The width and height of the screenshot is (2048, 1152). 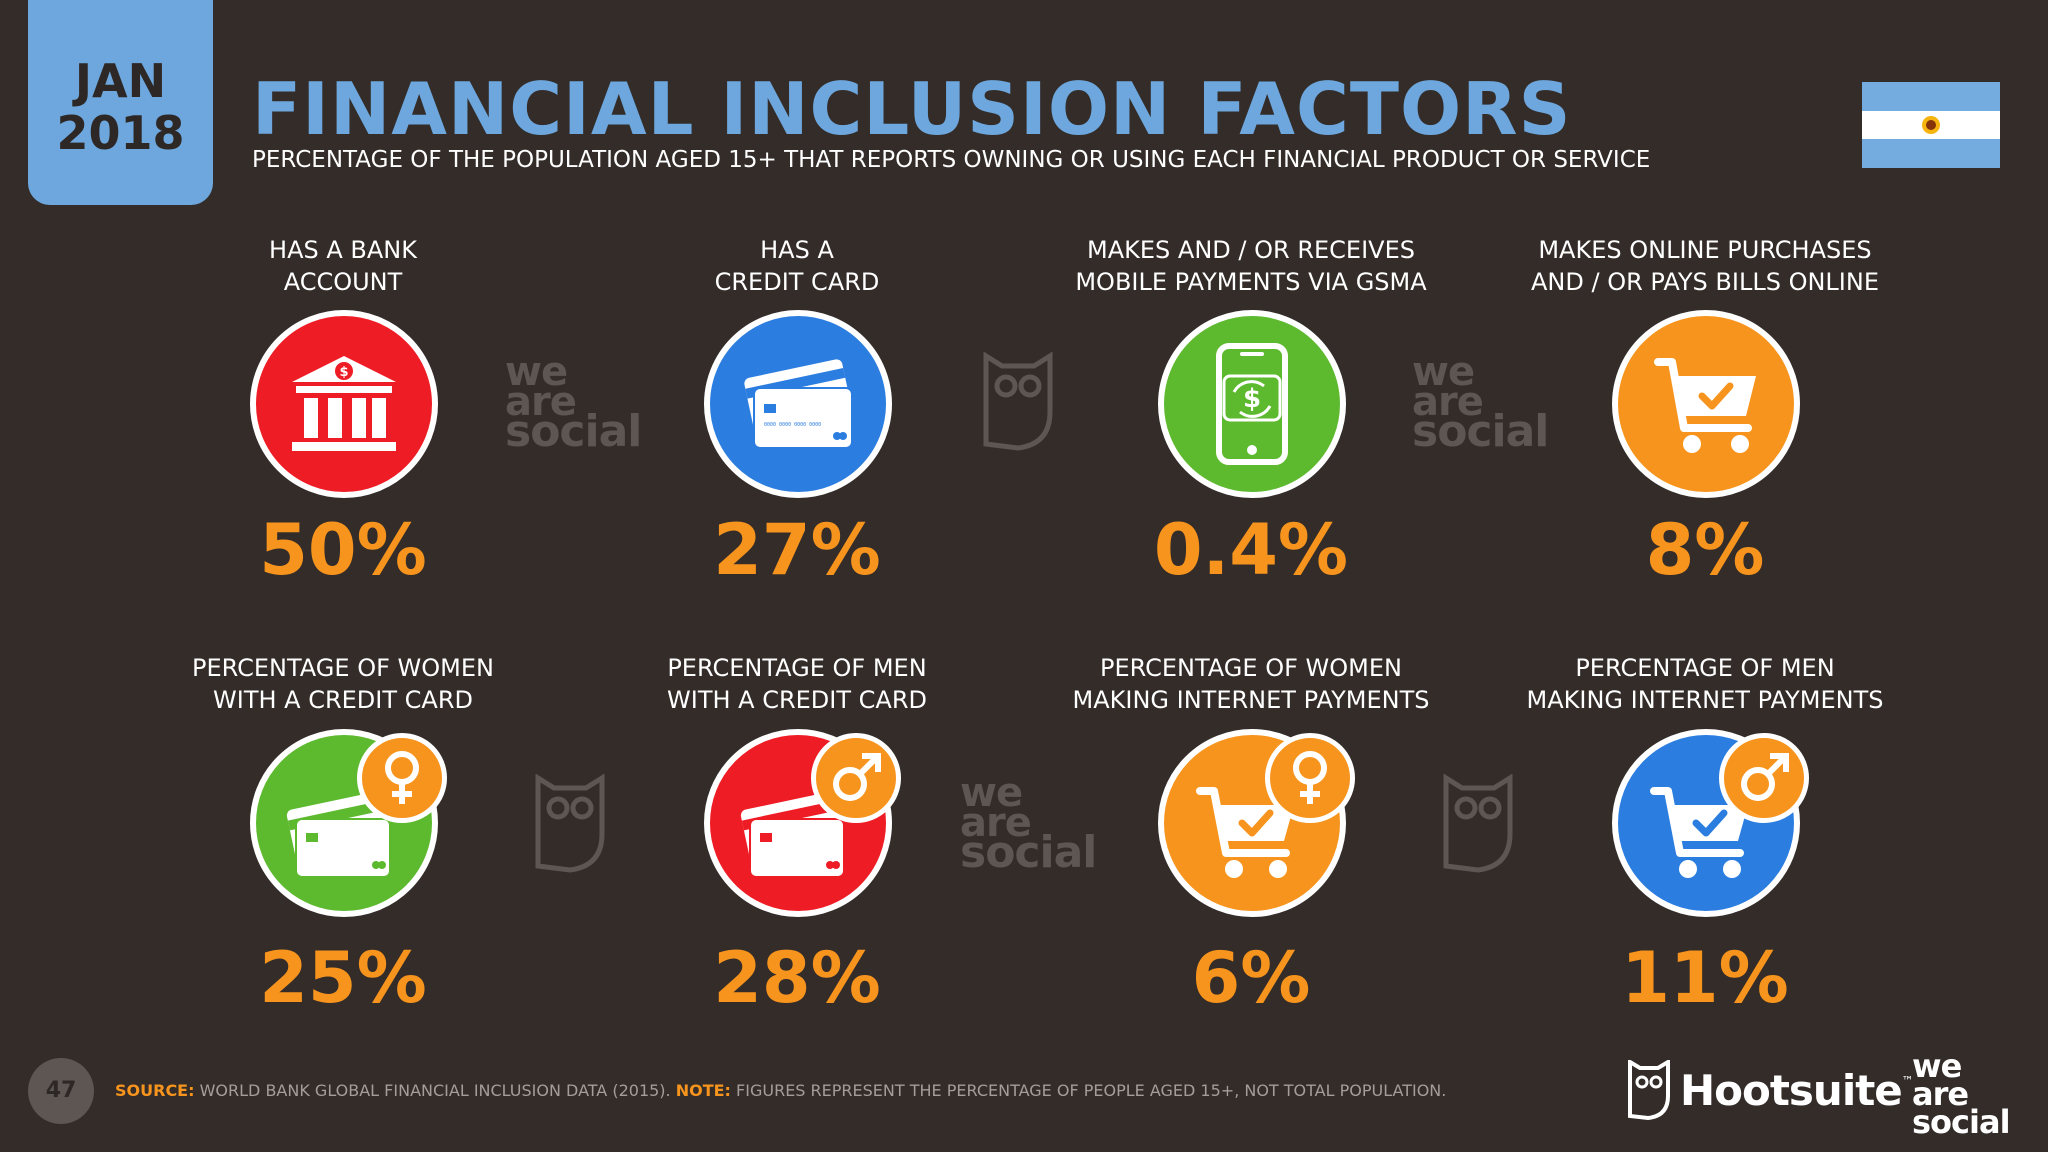 I want to click on stat-bank-account: HAS A BANK ACCOUNT, so click(x=343, y=266).